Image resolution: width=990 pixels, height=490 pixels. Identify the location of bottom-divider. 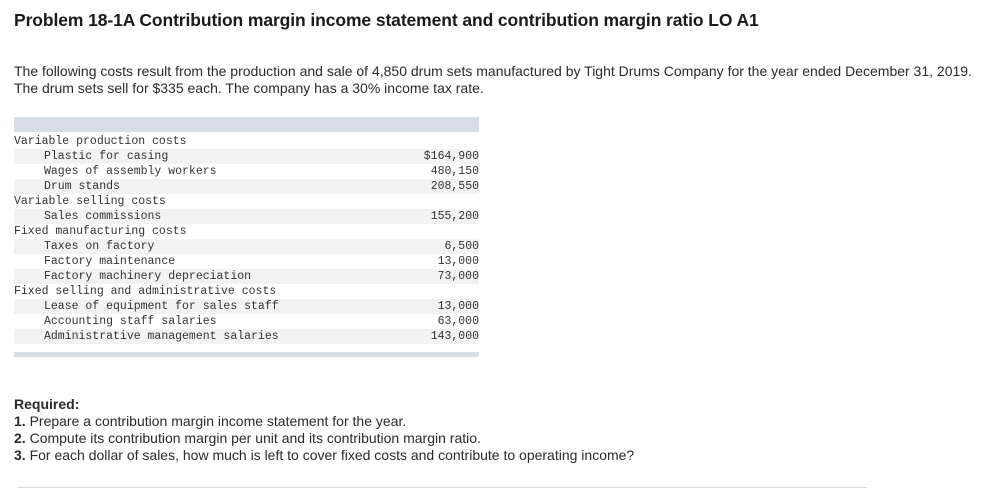
(442, 487).